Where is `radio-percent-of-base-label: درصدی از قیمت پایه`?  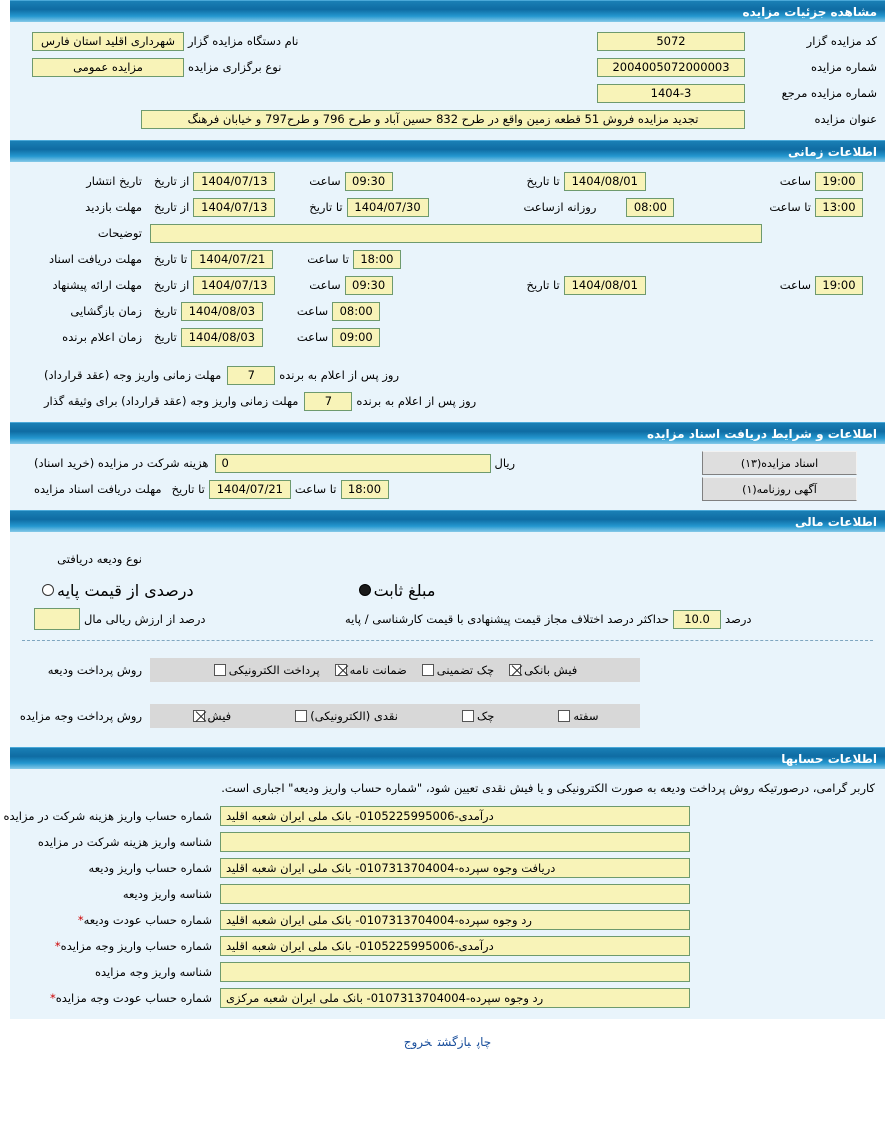 radio-percent-of-base-label: درصدی از قیمت پایه is located at coordinates (125, 590).